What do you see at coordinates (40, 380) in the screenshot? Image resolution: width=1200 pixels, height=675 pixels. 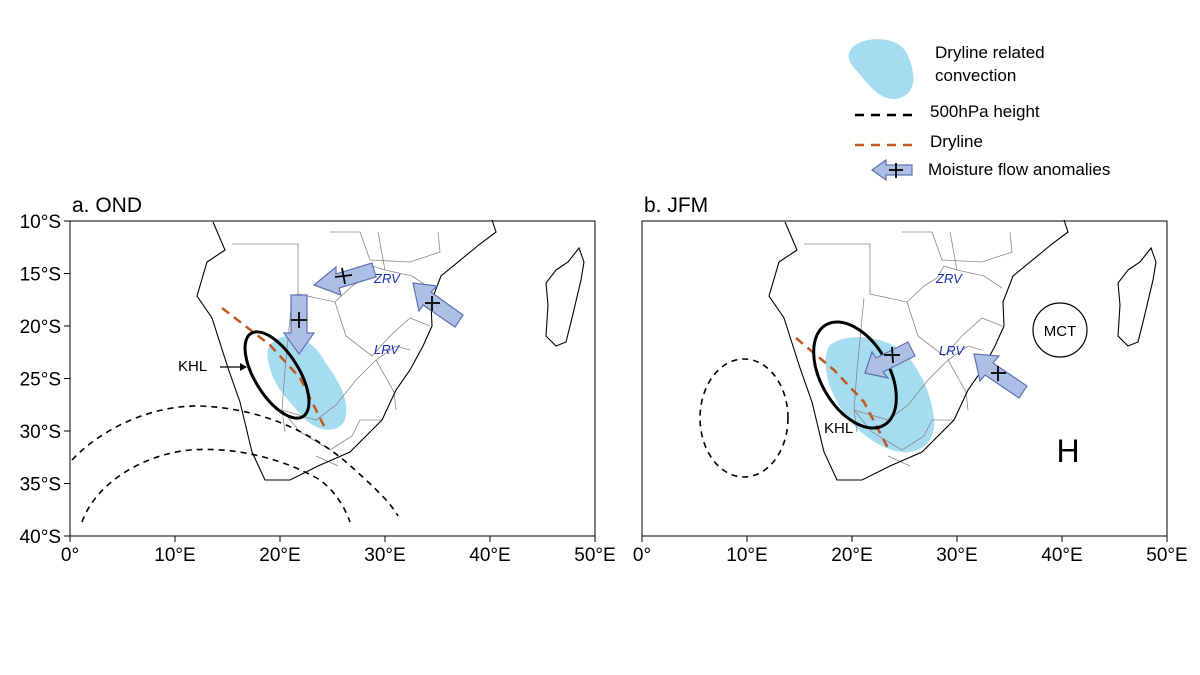 I see `y-tick-label: 25°S` at bounding box center [40, 380].